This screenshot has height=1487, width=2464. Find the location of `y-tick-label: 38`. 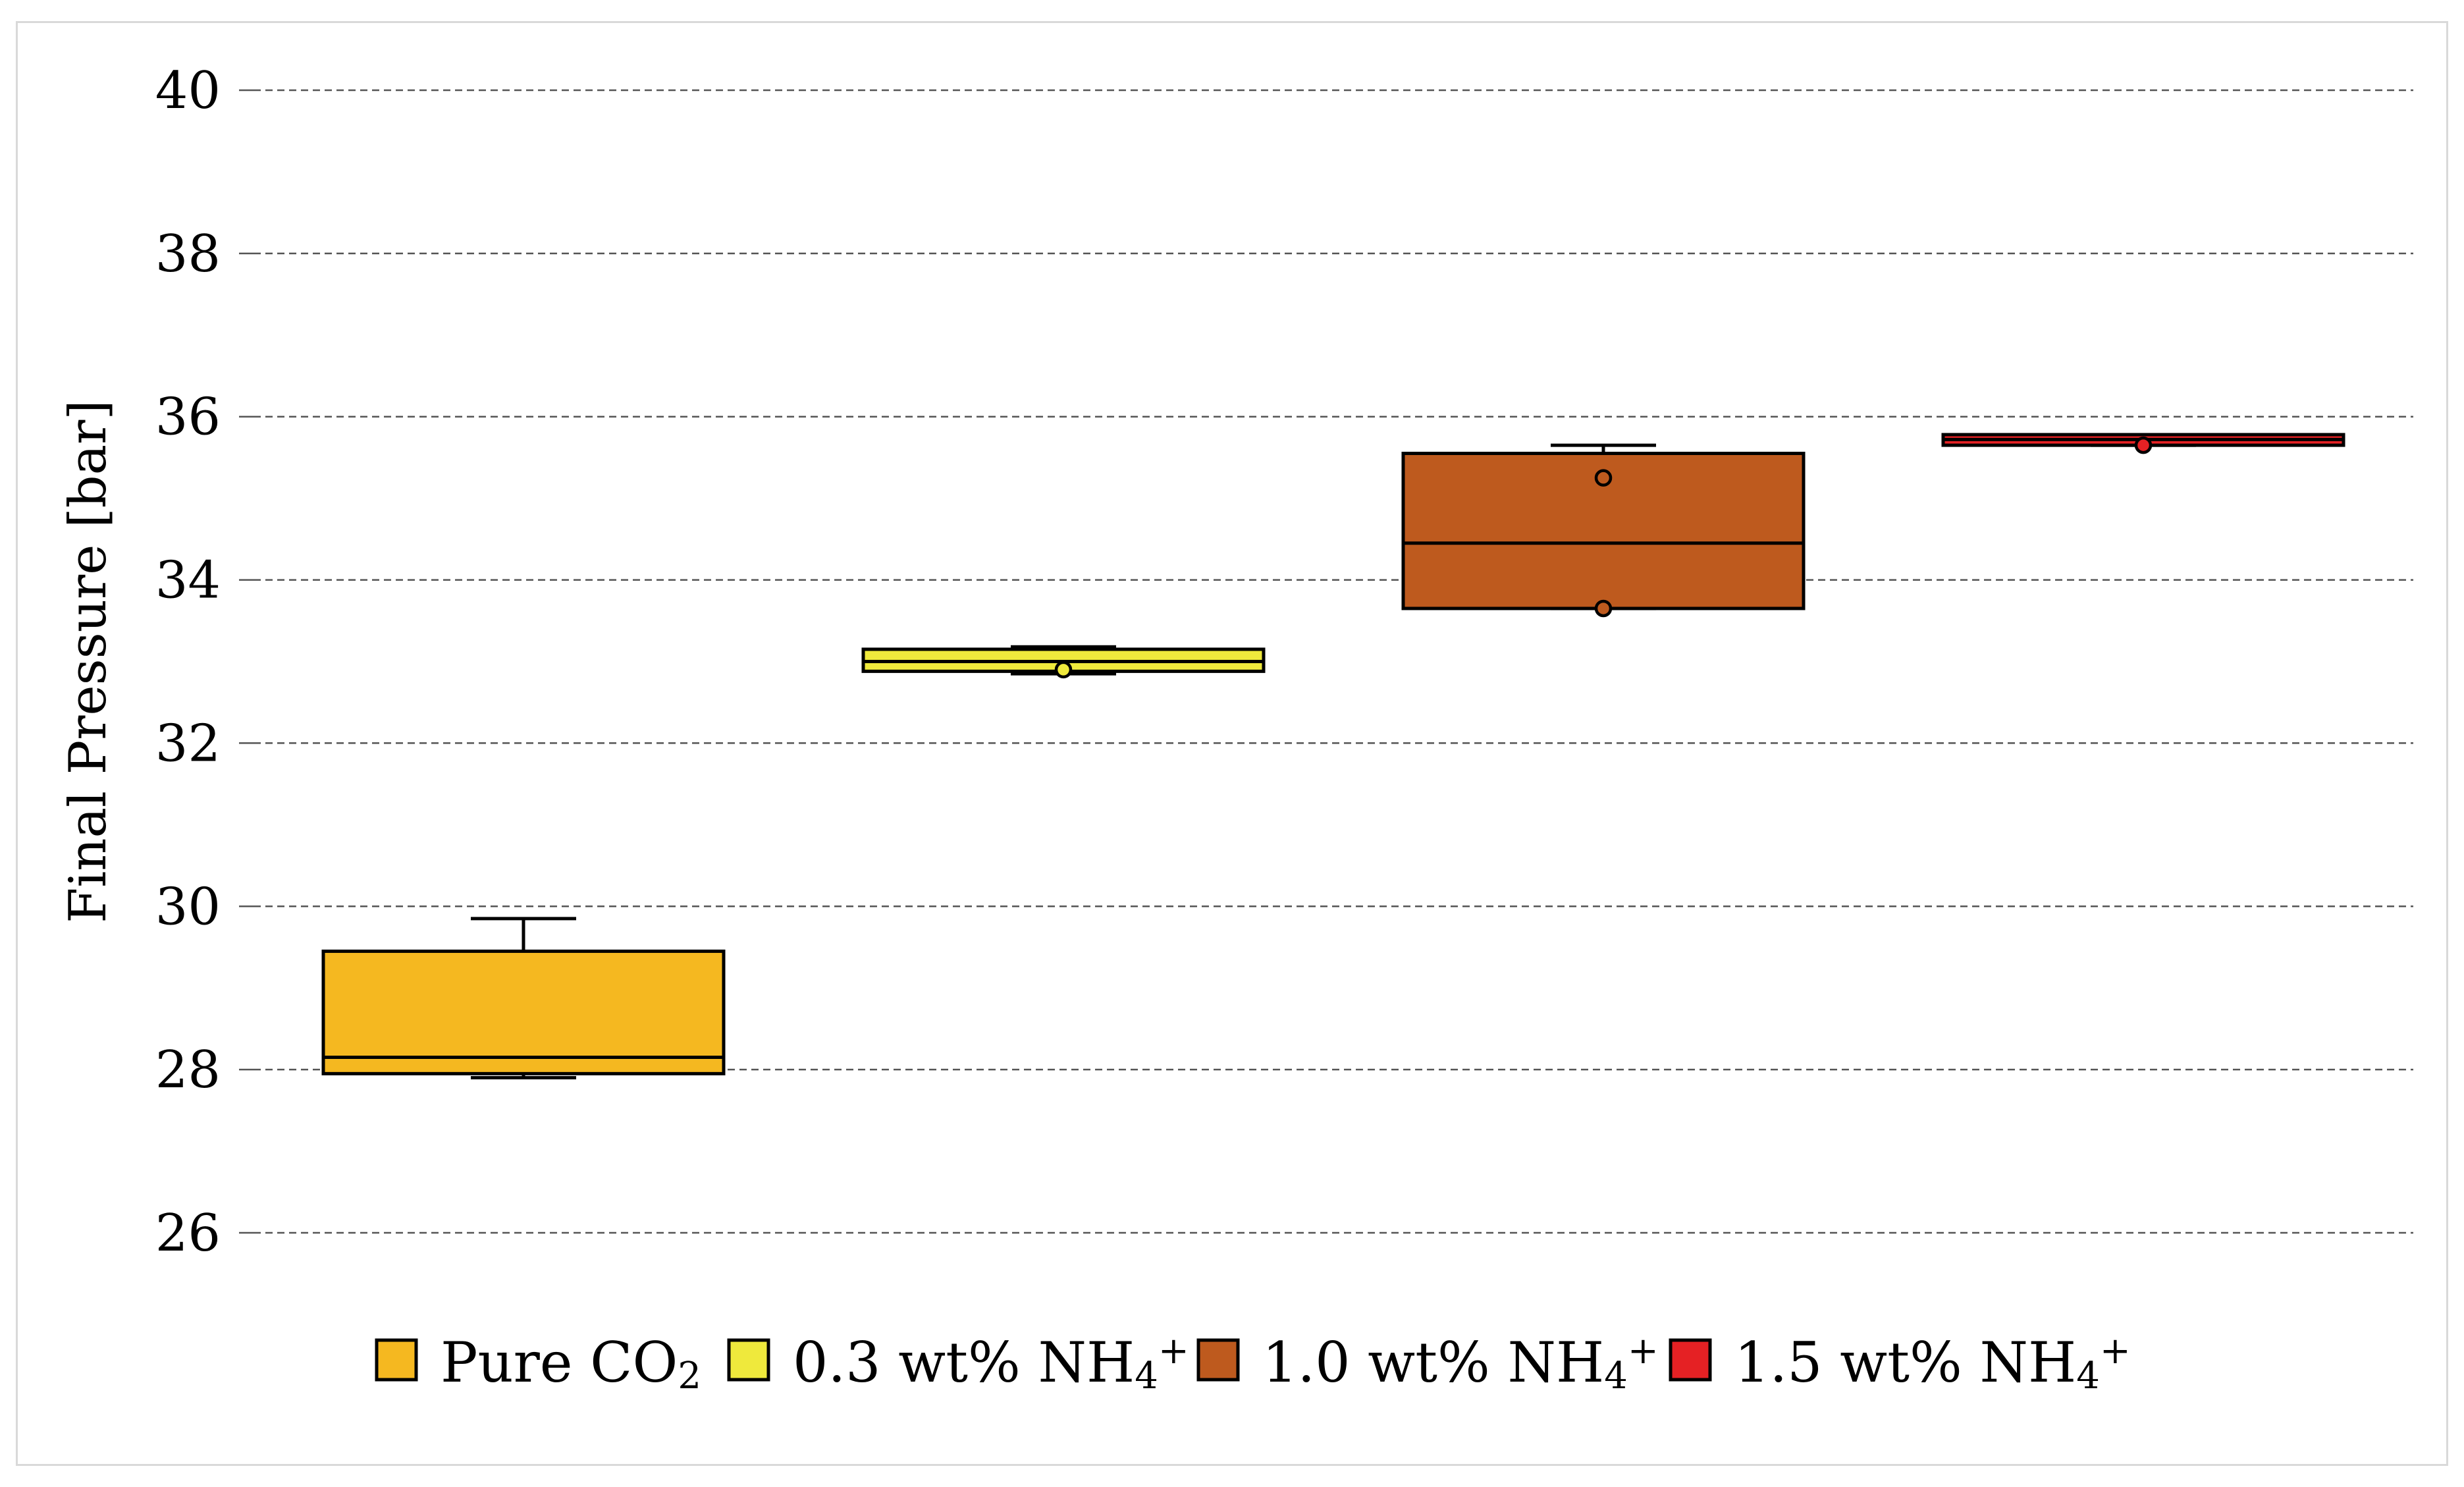

y-tick-label: 38 is located at coordinates (188, 254).